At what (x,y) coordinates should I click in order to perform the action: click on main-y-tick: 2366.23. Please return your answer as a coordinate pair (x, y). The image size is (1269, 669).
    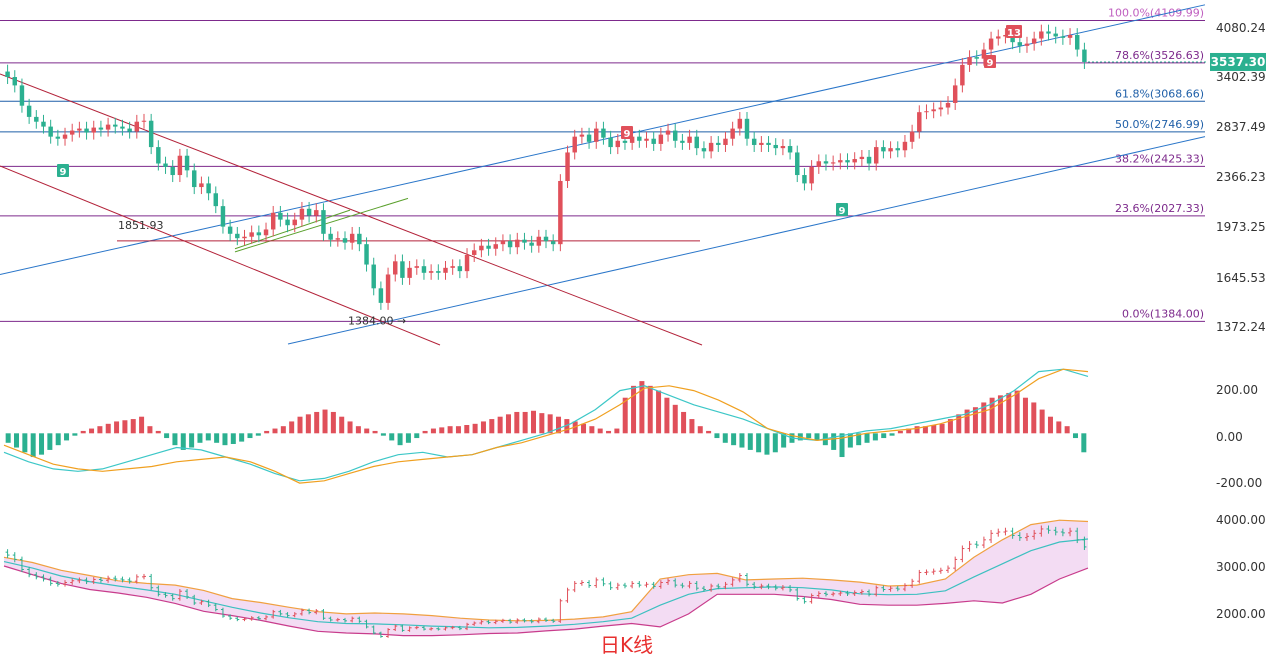
    Looking at the image, I should click on (1241, 177).